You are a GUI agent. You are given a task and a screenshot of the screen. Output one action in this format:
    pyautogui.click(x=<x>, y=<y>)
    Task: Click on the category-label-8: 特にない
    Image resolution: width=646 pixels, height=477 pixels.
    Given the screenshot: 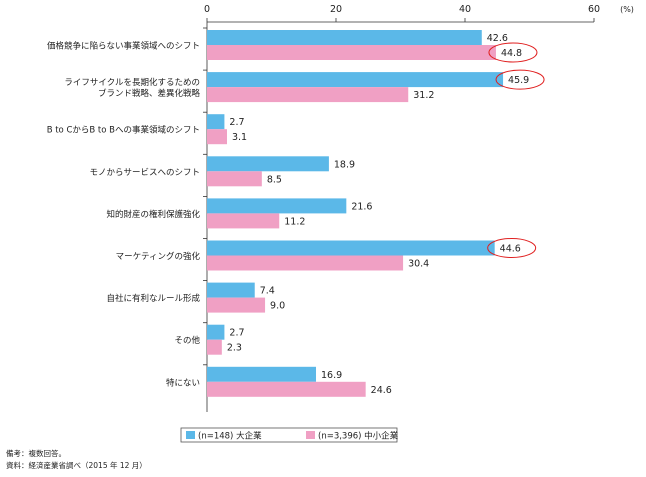 What is the action you would take?
    pyautogui.click(x=183, y=382)
    